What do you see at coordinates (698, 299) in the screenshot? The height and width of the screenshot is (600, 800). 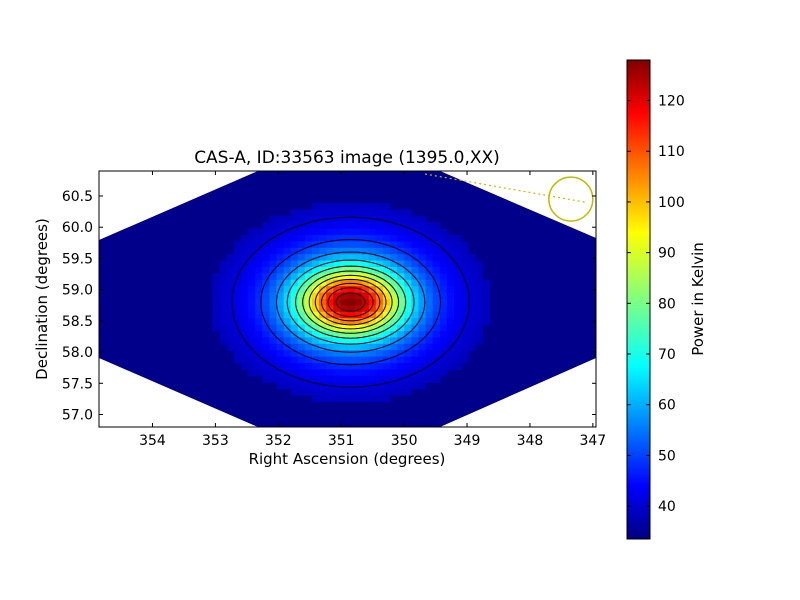 I see `colorbar-label: Power in Kelvin` at bounding box center [698, 299].